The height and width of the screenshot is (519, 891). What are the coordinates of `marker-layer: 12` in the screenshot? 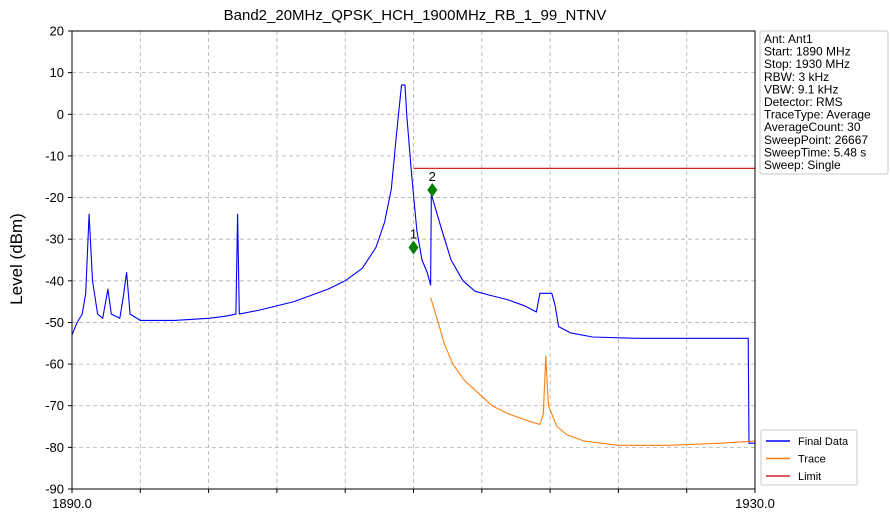 It's located at (423, 212).